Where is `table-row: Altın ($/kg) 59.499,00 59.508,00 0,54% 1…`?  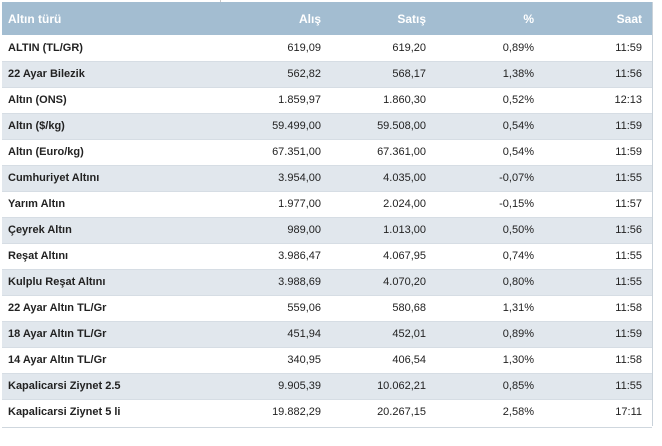
table-row: Altın ($/kg) 59.499,00 59.508,00 0,54% 1… is located at coordinates (327, 126).